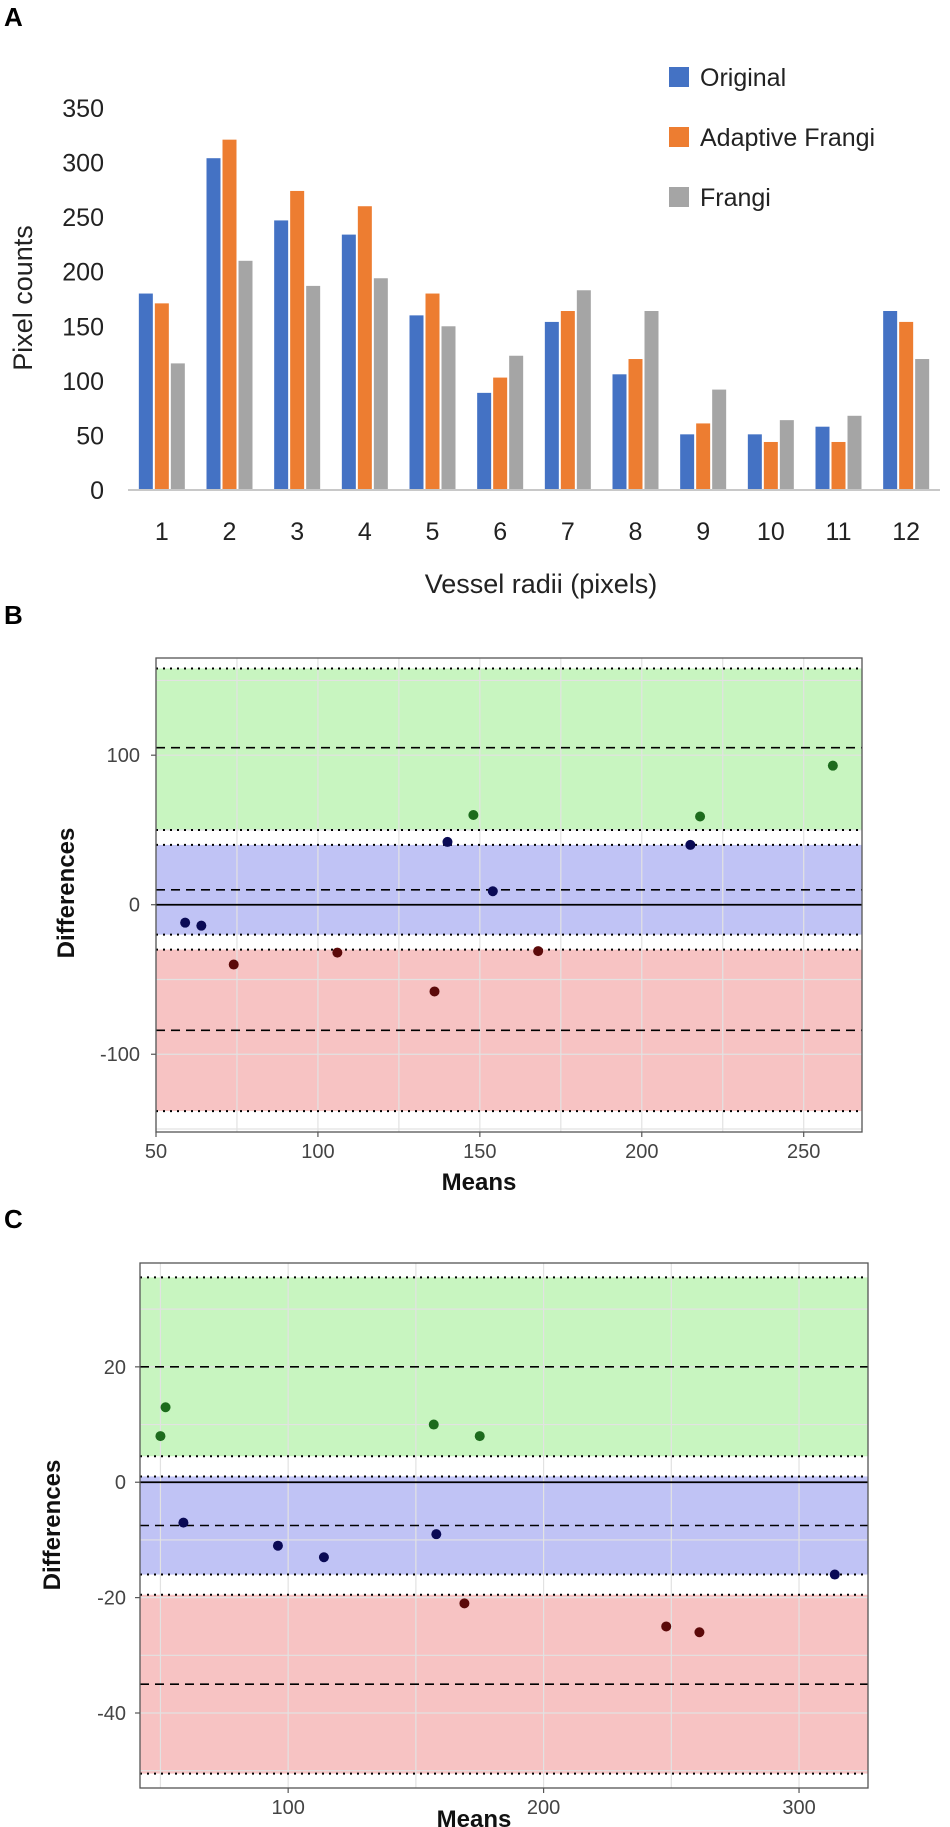 The width and height of the screenshot is (950, 1827). I want to click on y-tick-label: 300, so click(83, 164).